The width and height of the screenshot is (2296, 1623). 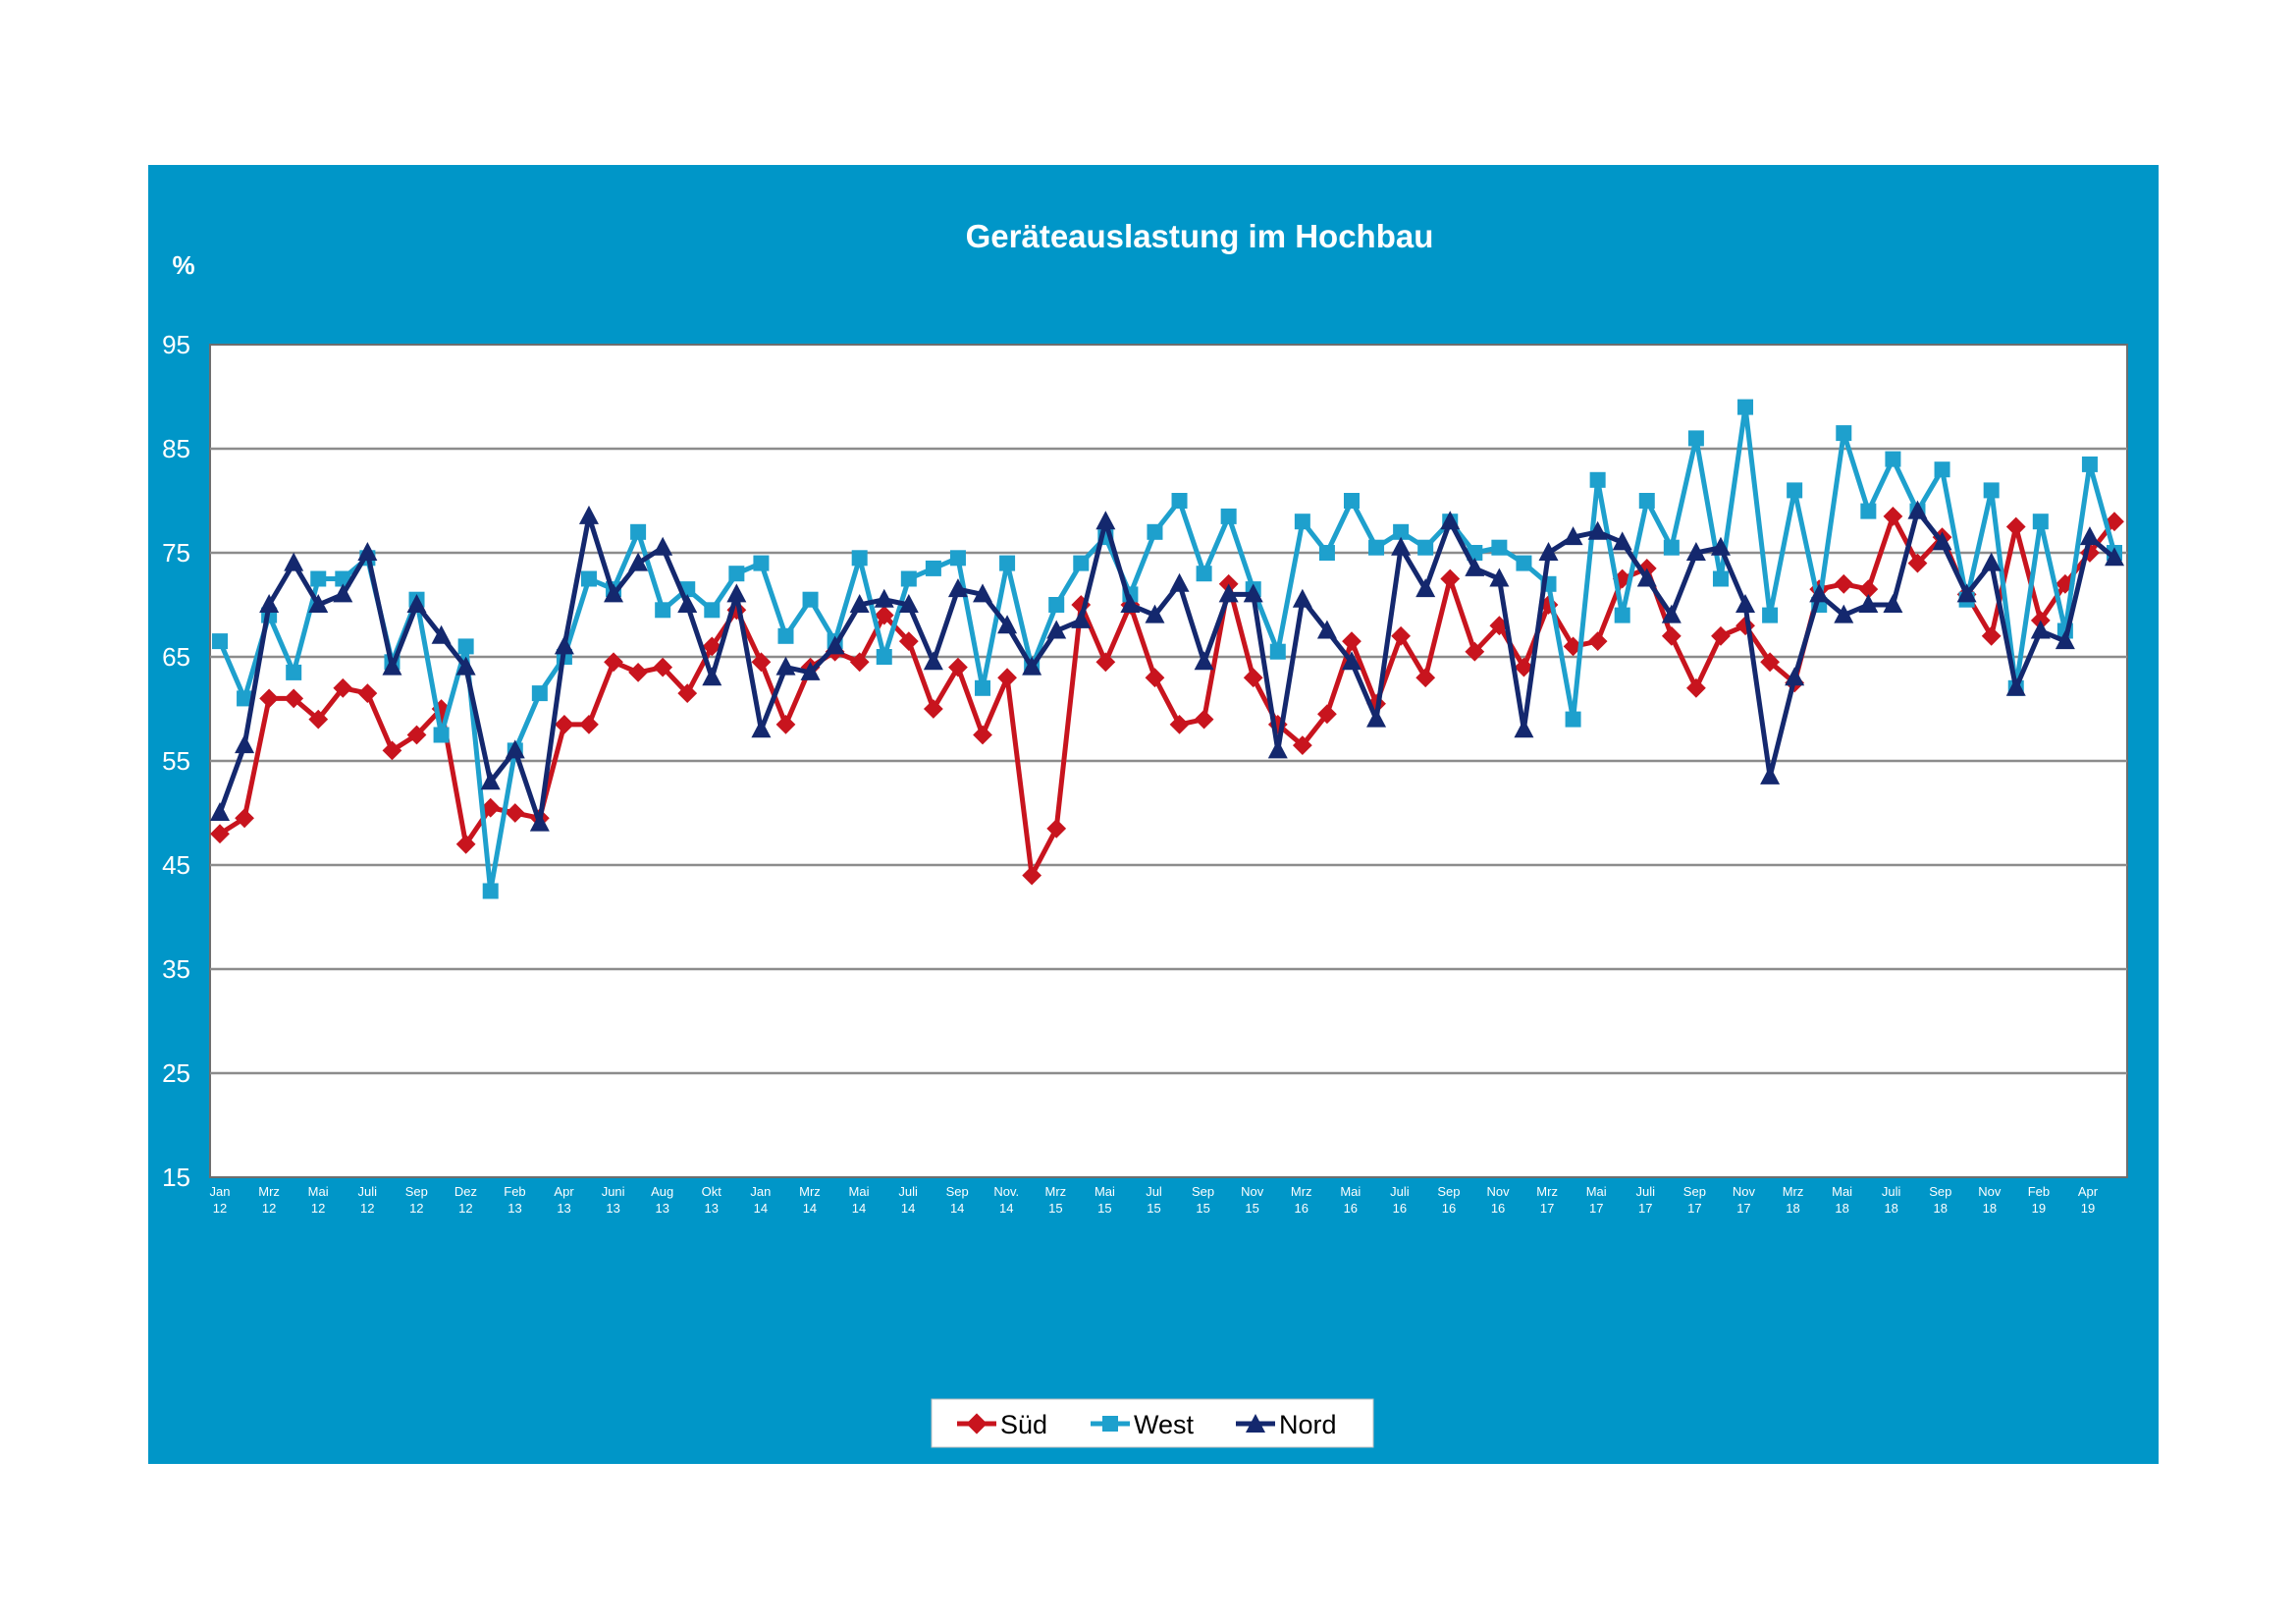 What do you see at coordinates (1006, 1191) in the screenshot?
I see `x-tick-label-month: Nov.` at bounding box center [1006, 1191].